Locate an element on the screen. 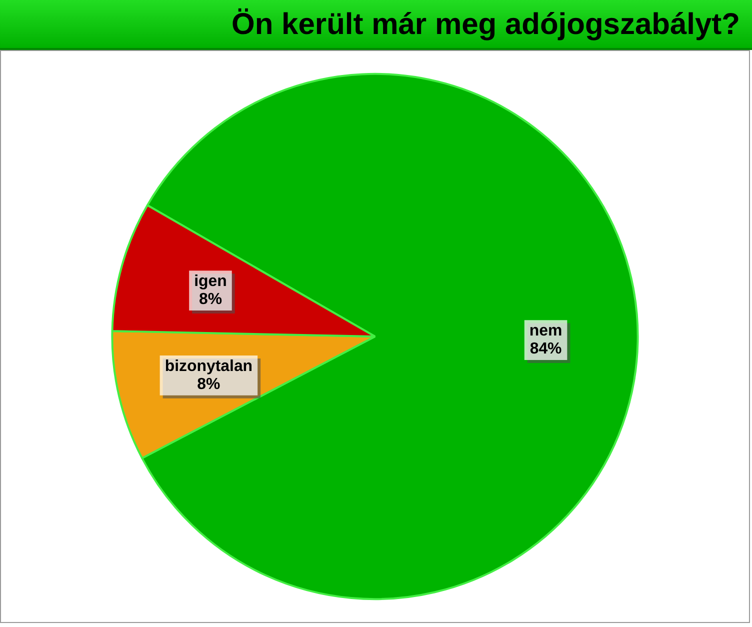 The image size is (752, 627). slice-label: igen is located at coordinates (210, 281).